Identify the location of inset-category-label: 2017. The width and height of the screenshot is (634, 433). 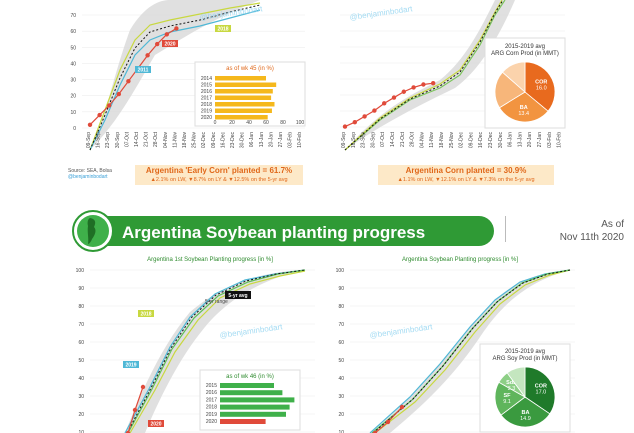
(206, 99).